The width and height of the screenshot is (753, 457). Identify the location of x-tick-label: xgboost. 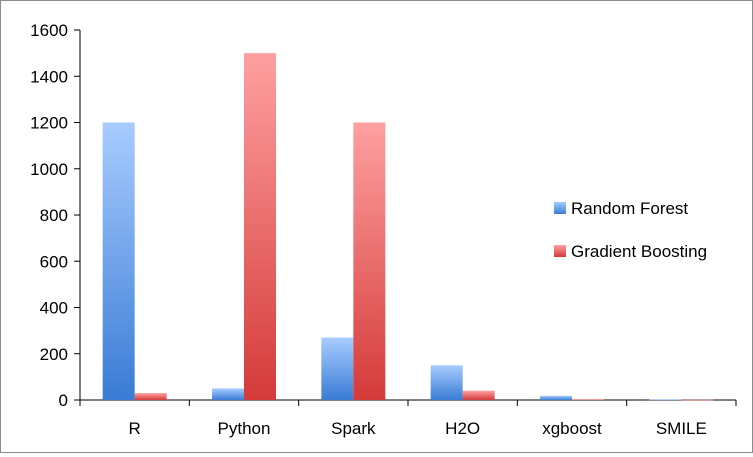
(572, 428).